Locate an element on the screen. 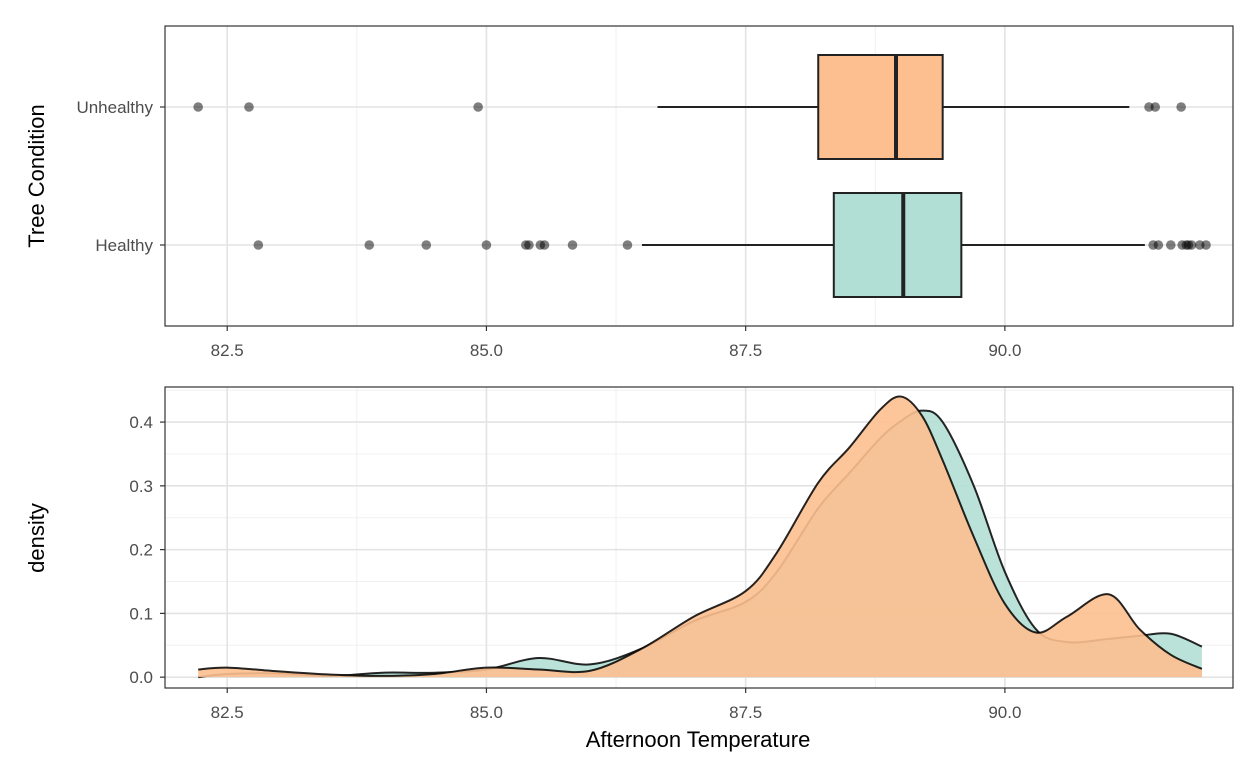 This screenshot has height=778, width=1259. density-y-tick-label: 0.1 is located at coordinates (141, 613).